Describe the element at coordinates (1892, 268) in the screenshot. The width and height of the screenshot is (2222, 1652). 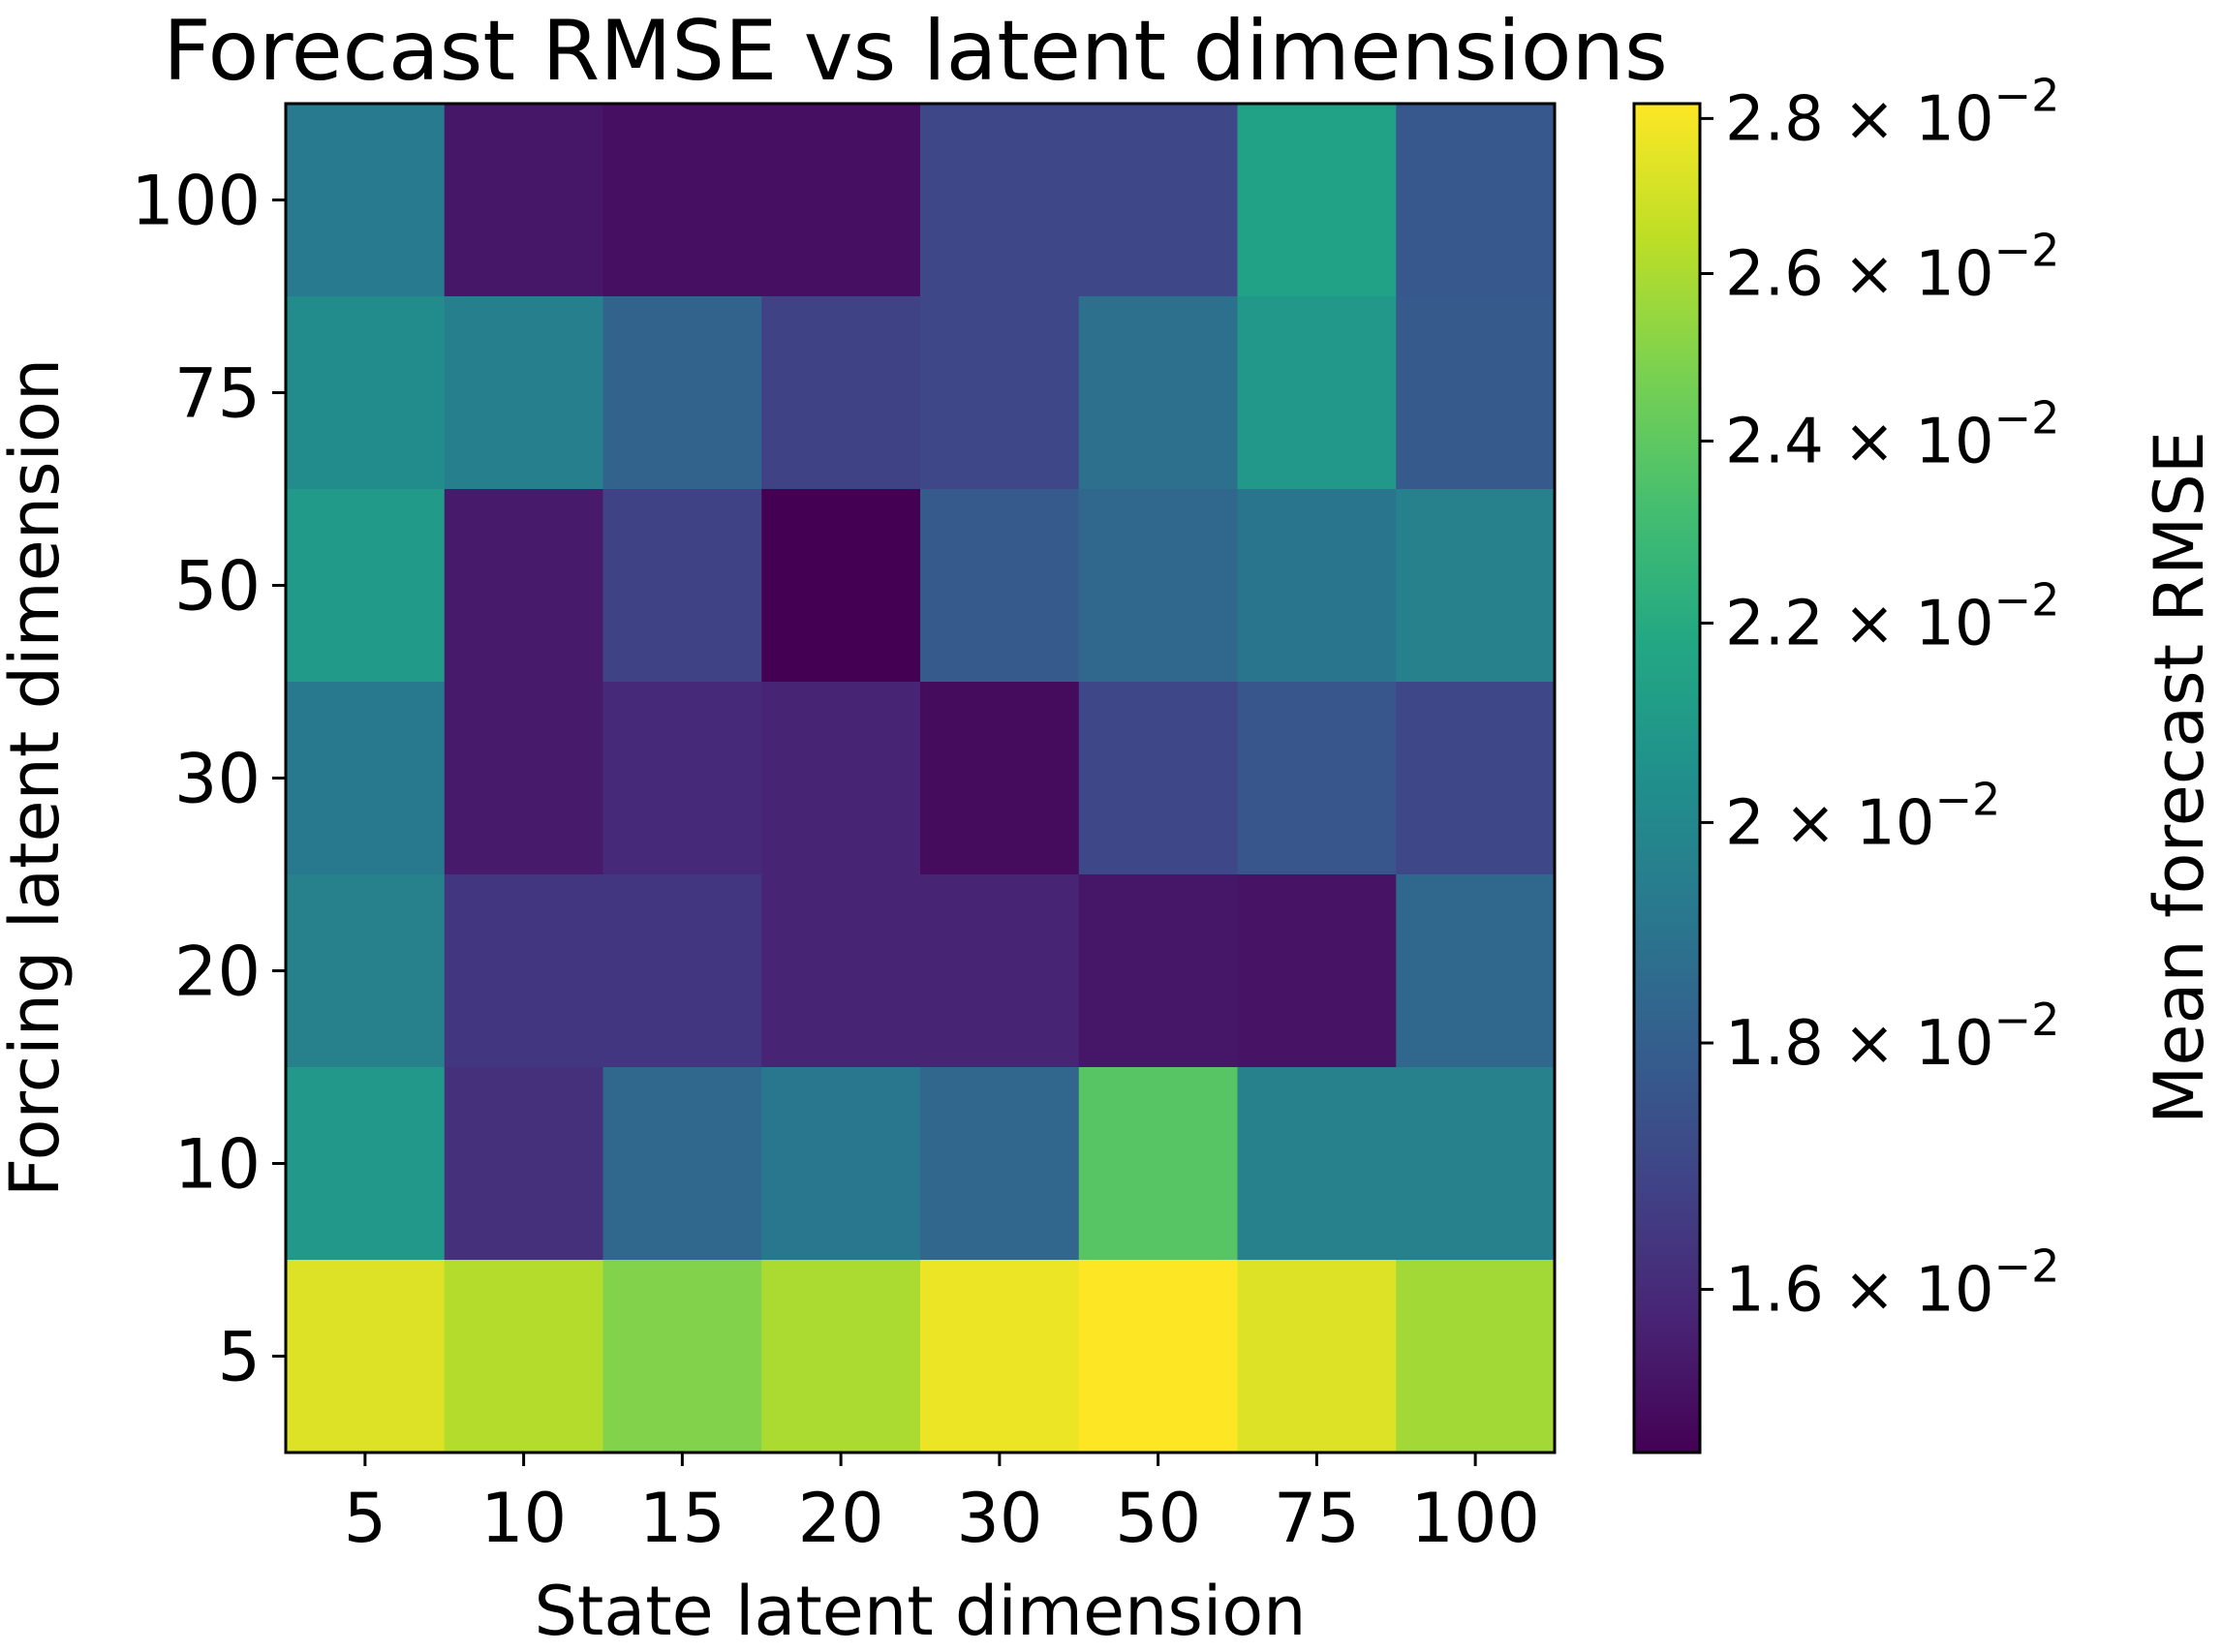
I see `colorbar-tick-label: 2.6 × 10⁻²` at that location.